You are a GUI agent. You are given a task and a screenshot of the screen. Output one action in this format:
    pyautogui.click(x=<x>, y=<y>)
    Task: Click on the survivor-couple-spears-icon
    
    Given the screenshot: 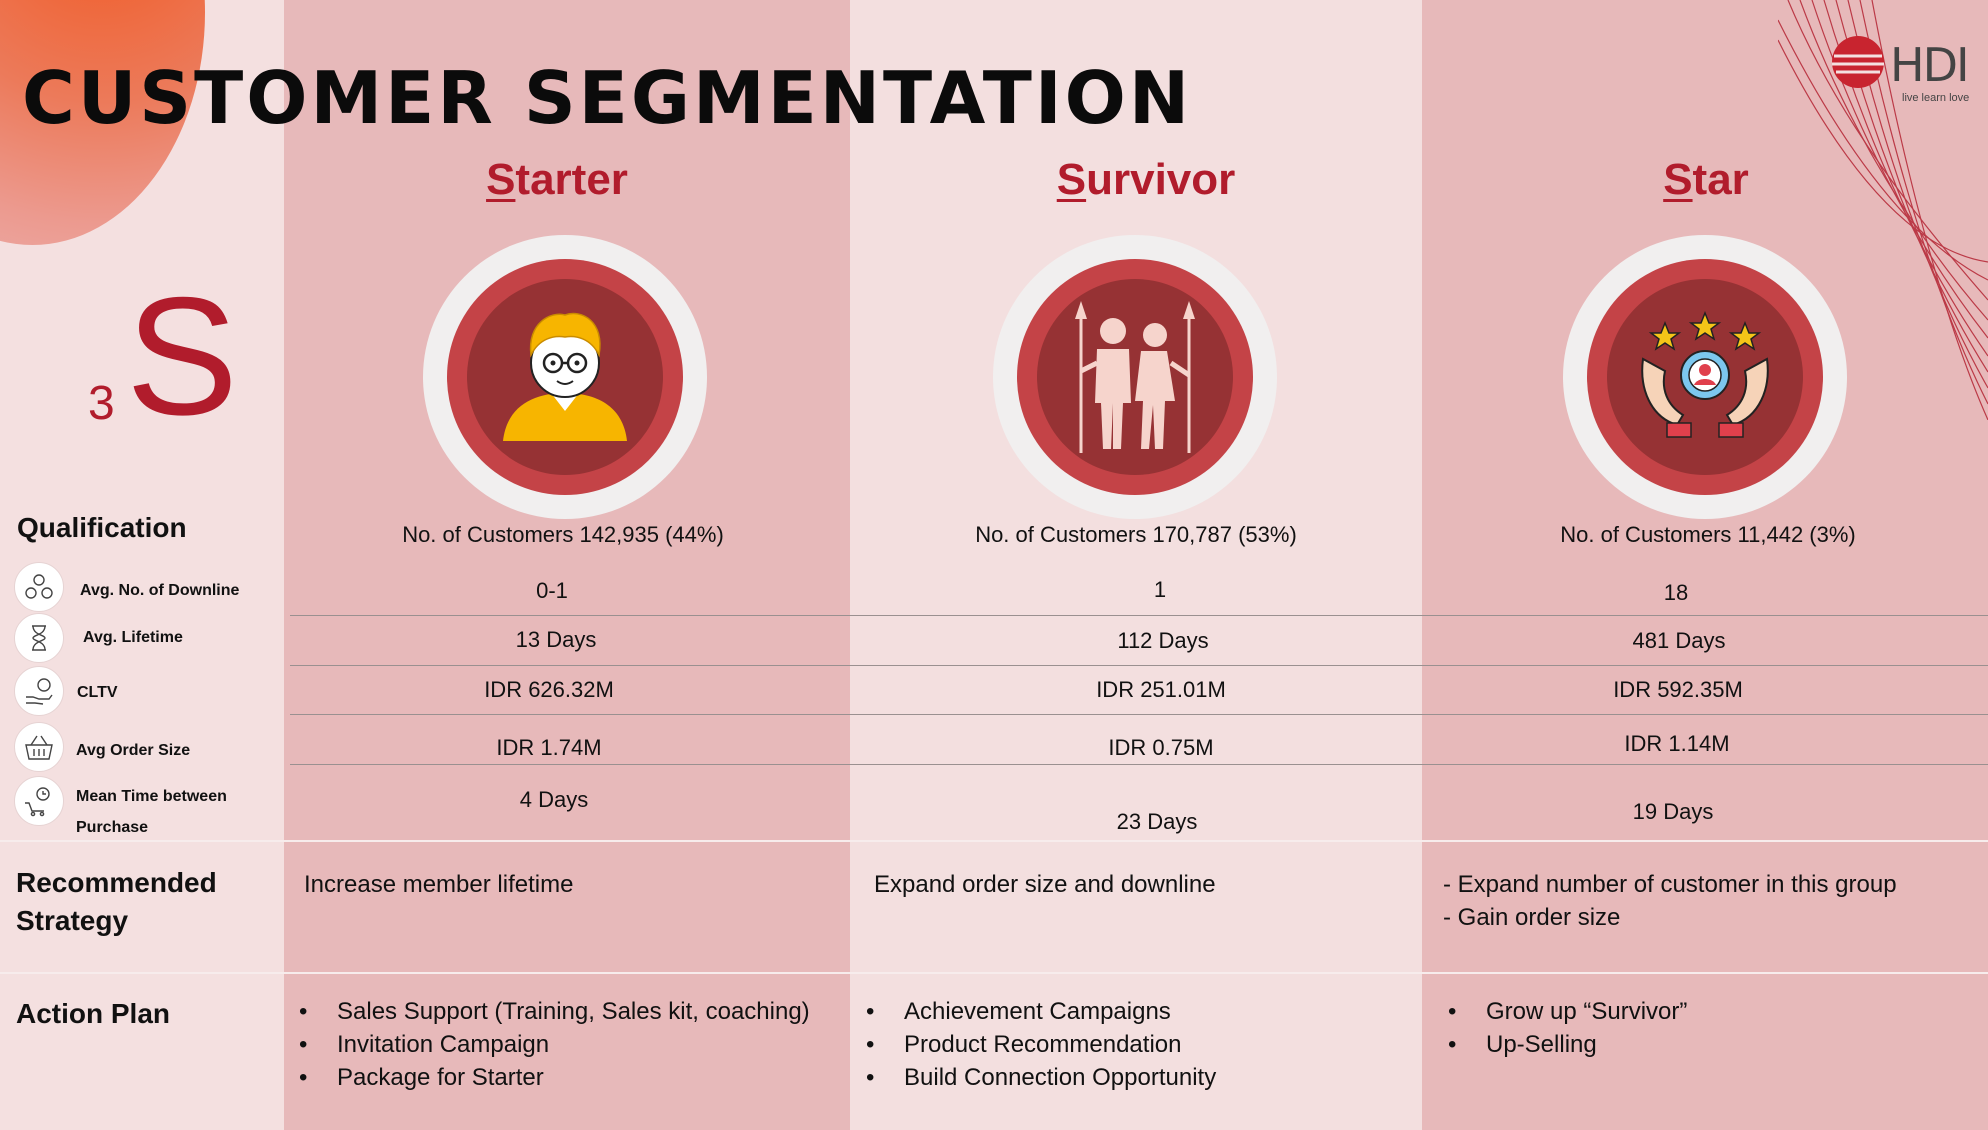 What is the action you would take?
    pyautogui.click(x=1135, y=377)
    